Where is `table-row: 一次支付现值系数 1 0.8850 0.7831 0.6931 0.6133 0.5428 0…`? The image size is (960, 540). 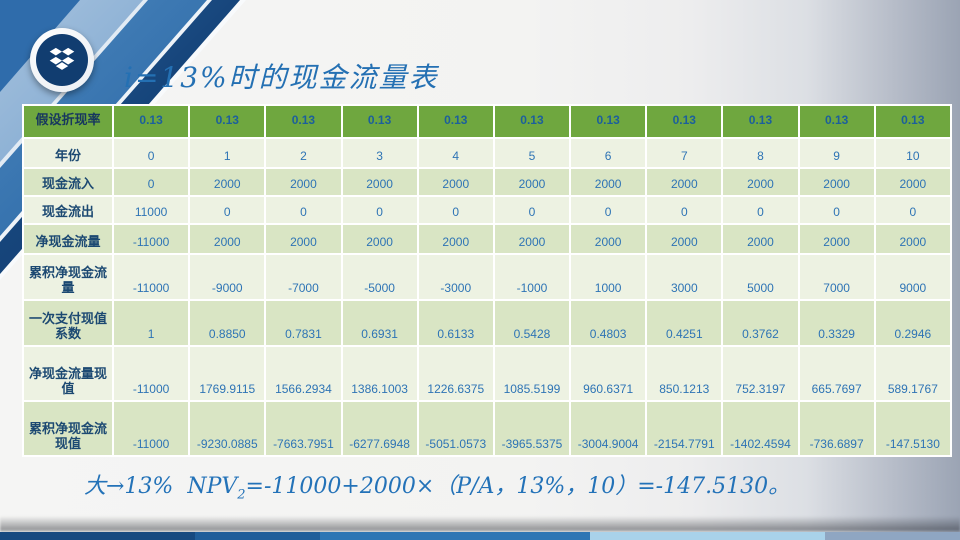
table-row: 一次支付现值系数 1 0.8850 0.7831 0.6931 0.6133 0.5428 0… is located at coordinates (487, 323).